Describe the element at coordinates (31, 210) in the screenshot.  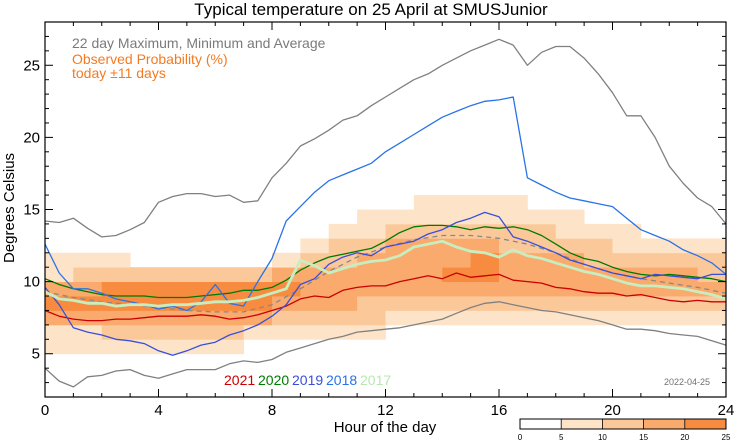
I see `y-tick-label: 15` at that location.